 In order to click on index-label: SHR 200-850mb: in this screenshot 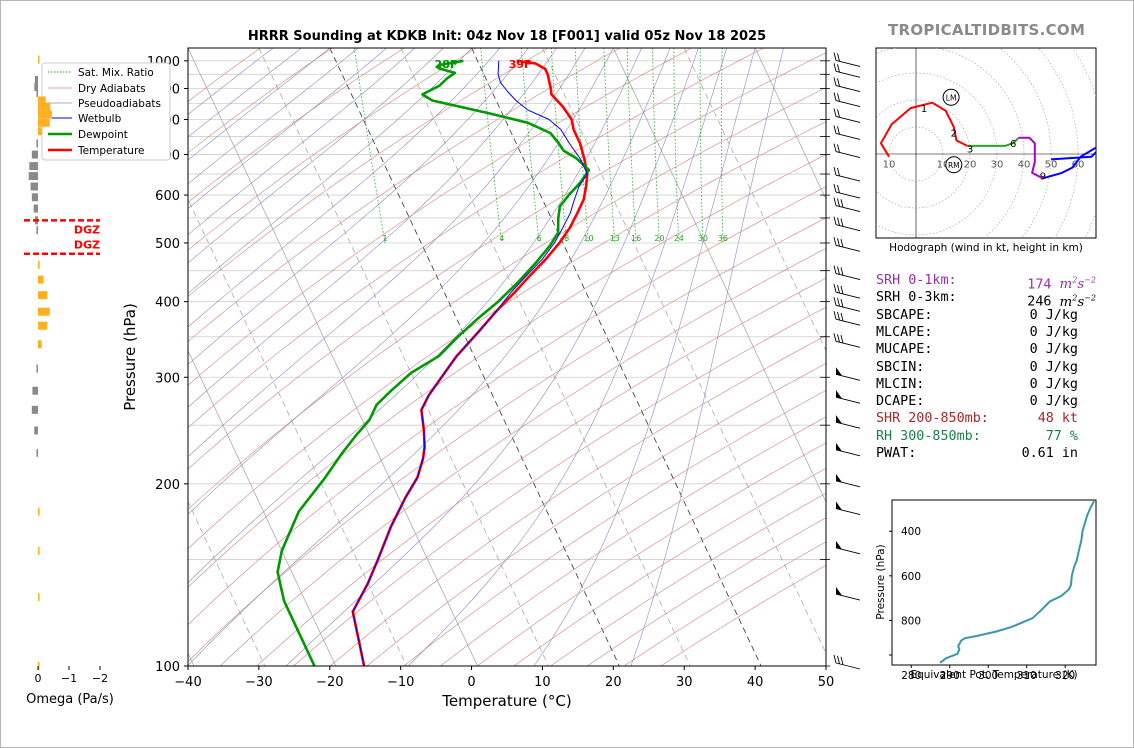, I will do `click(932, 419)`.